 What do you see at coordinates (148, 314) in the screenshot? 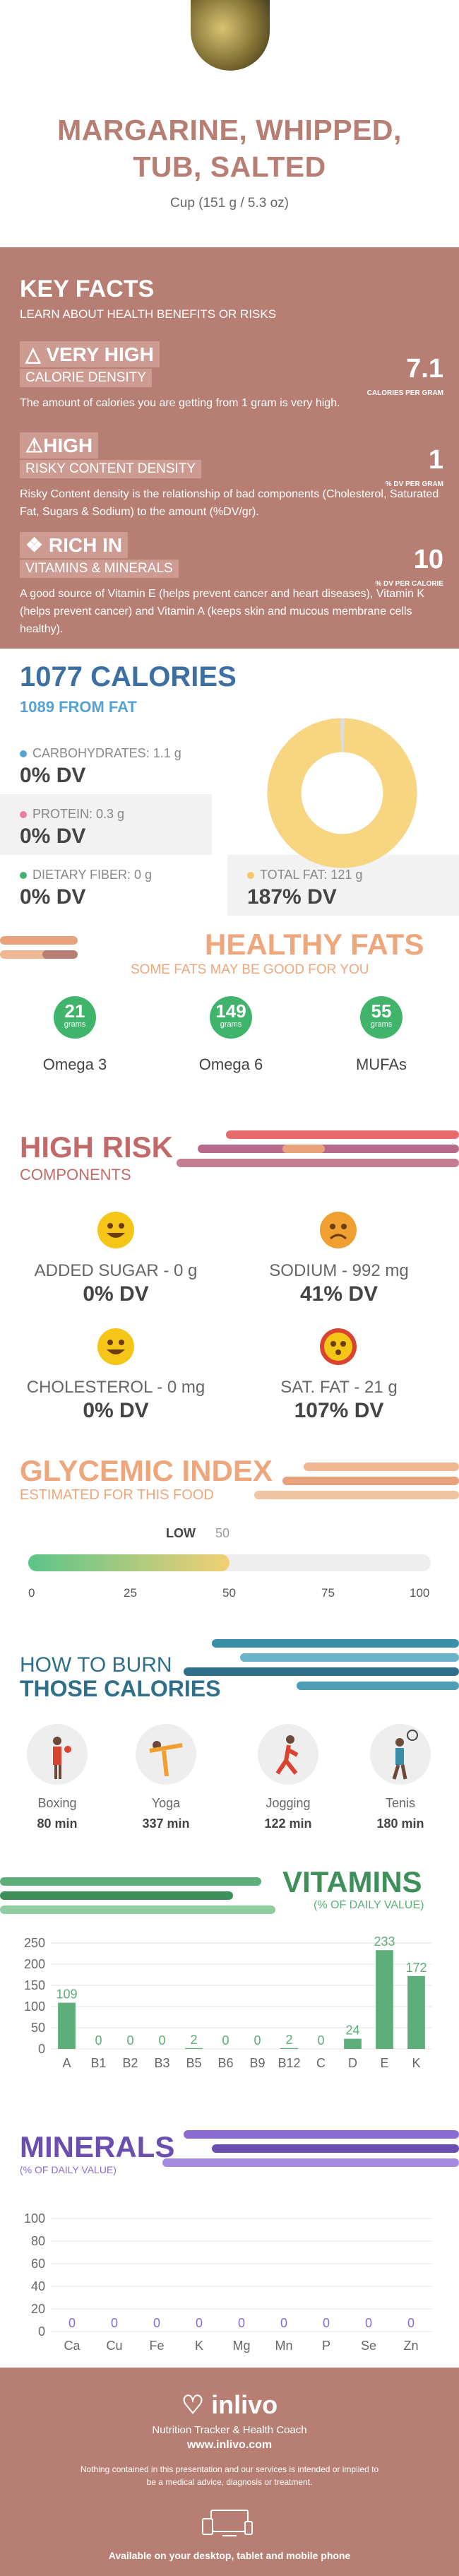
I see `key-facts-subheading: LEARN ABOUT HEALTH BENEFITS OR RISKS` at bounding box center [148, 314].